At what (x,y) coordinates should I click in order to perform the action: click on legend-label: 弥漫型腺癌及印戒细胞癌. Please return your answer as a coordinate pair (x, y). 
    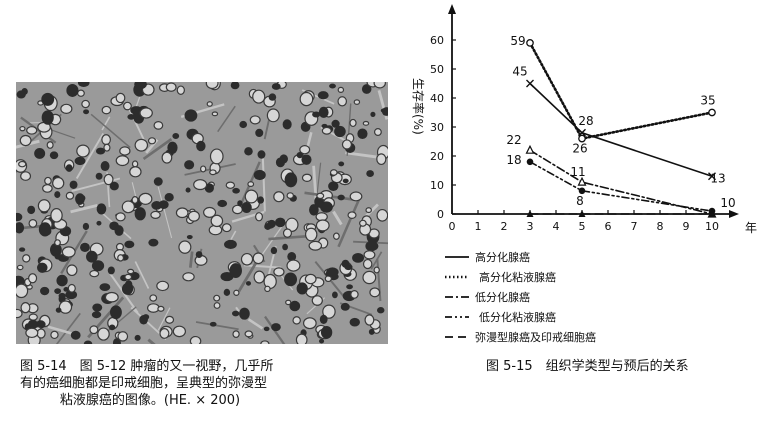
    Looking at the image, I should click on (535, 337).